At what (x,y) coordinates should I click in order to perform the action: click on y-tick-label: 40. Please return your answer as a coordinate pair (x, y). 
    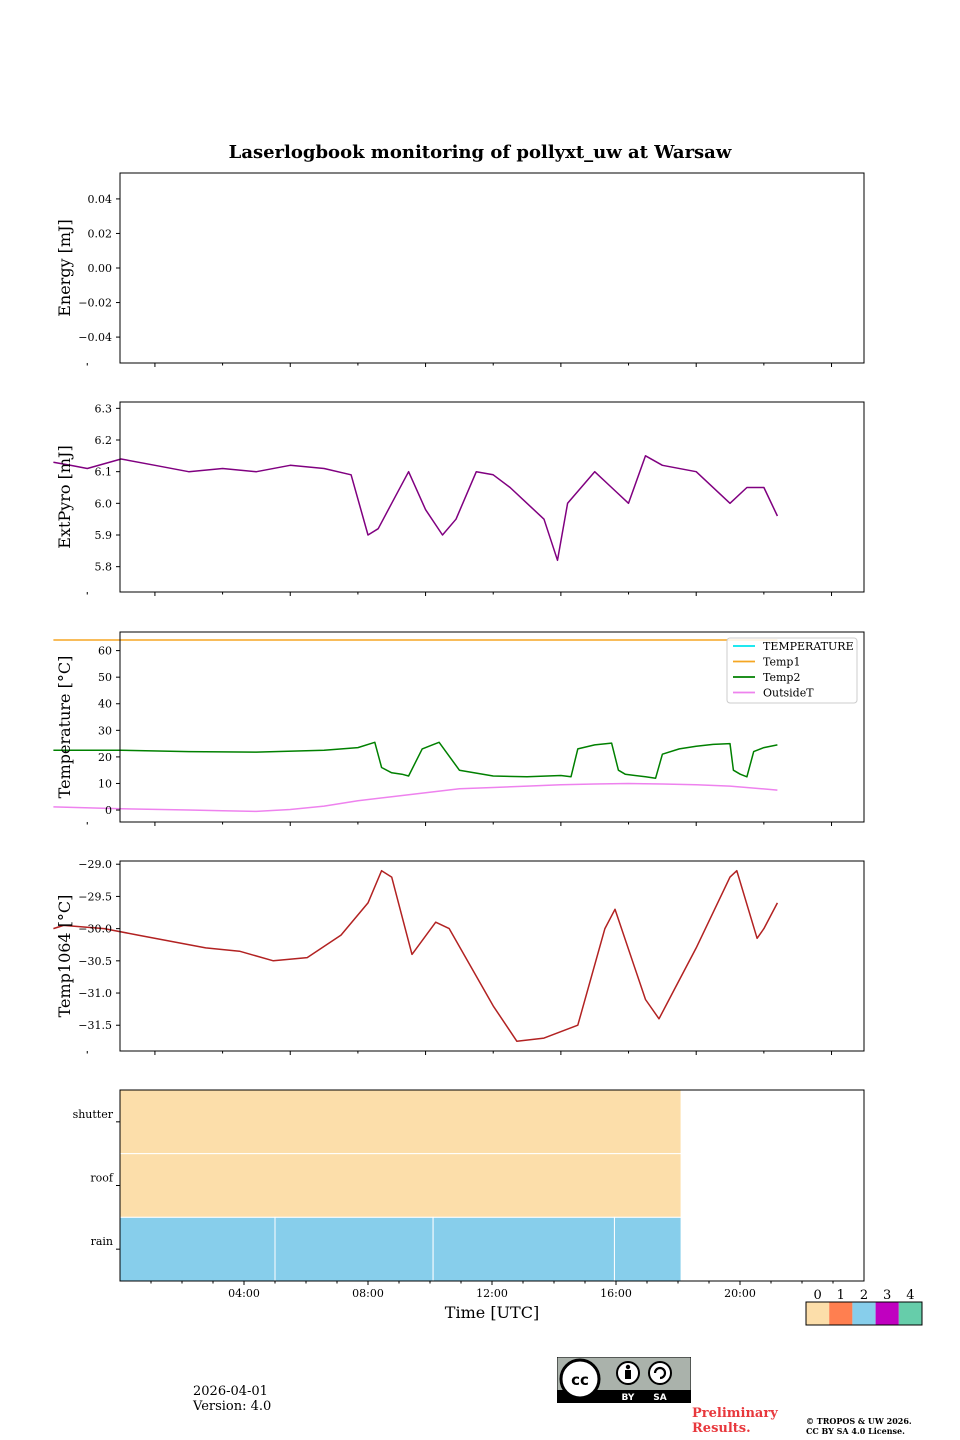
    Looking at the image, I should click on (105, 704).